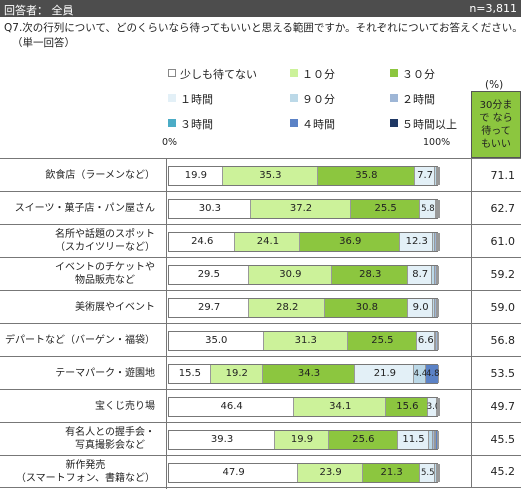 This screenshot has width=521, height=489. I want to click on chart-row: 有名人との握手会・ 写真撮影会など 39.3 19.9 25.6 11.5 45.5, so click(260, 438).